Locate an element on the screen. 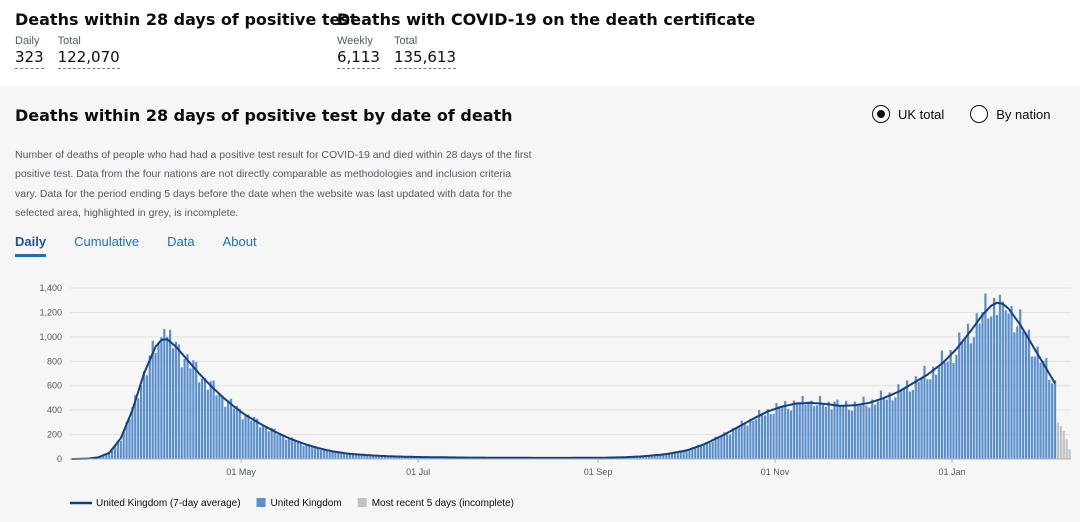 This screenshot has height=522, width=1080. x-tick-label: 01 Sep is located at coordinates (598, 472).